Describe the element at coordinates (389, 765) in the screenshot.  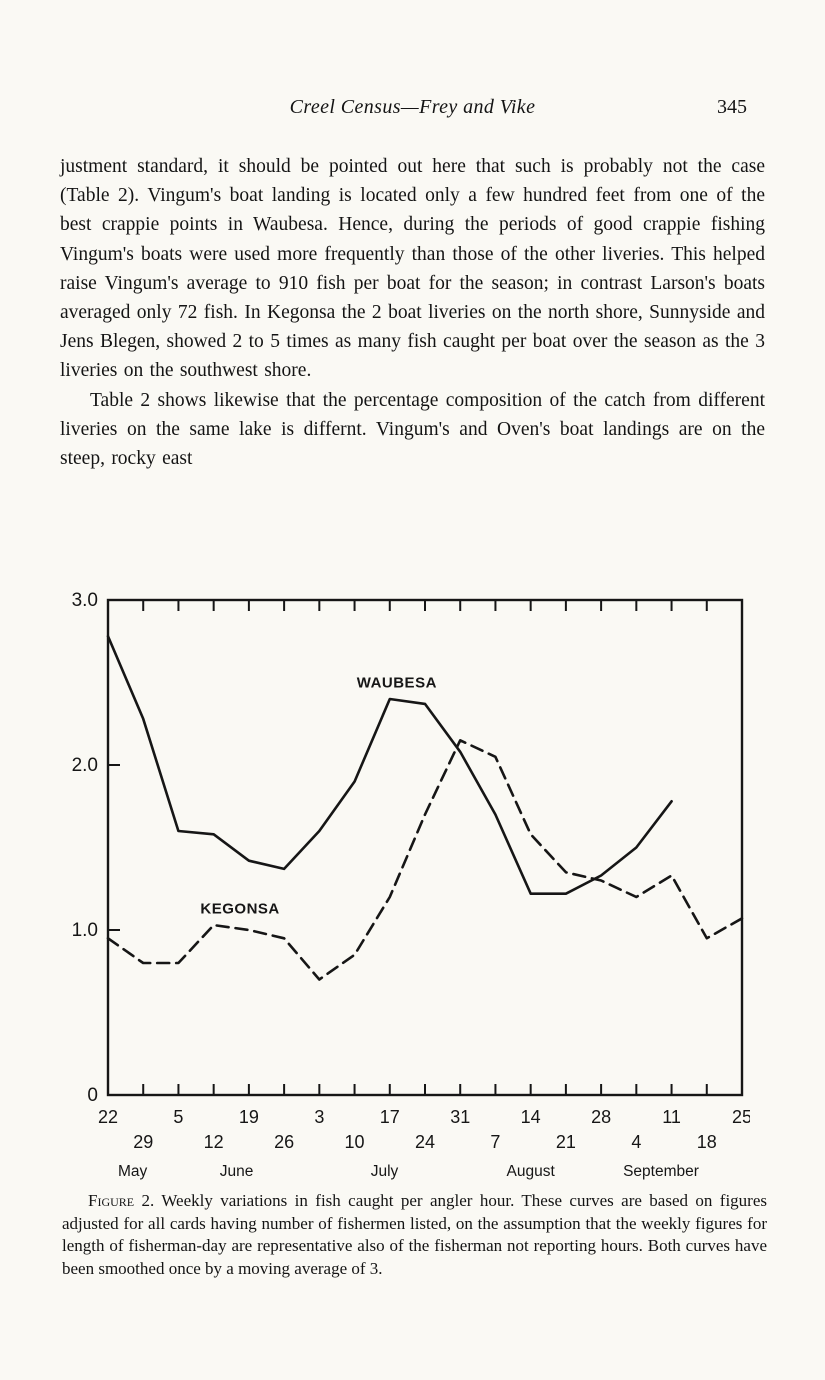
I see `series-line-waubesa` at that location.